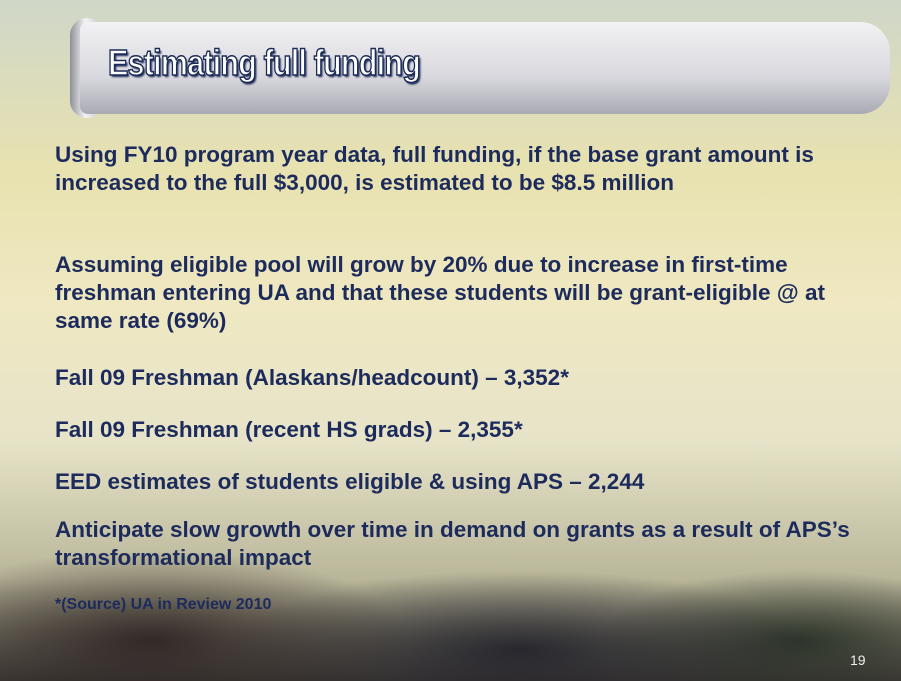 This screenshot has height=681, width=901. What do you see at coordinates (485, 68) in the screenshot?
I see `title-banner` at bounding box center [485, 68].